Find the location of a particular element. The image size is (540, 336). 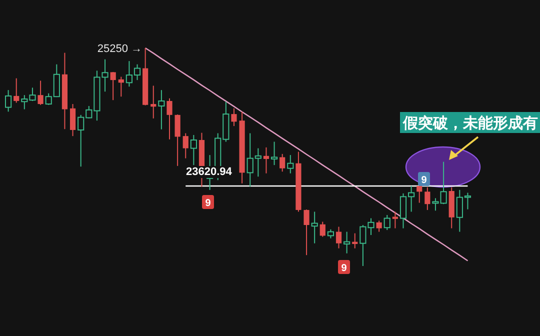

annotation: 25250 → is located at coordinates (119, 49).